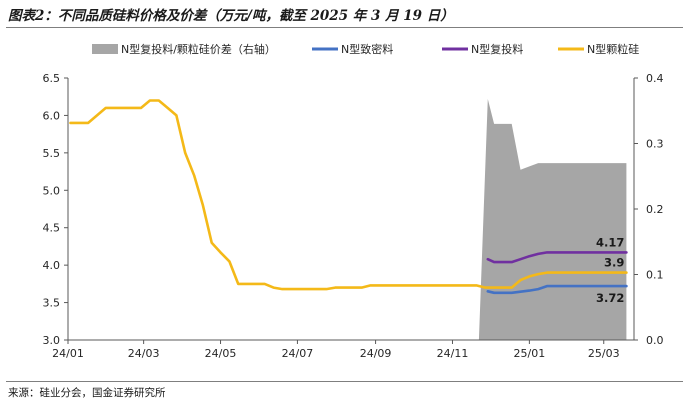  Describe the element at coordinates (221, 353) in the screenshot. I see `x-tick-label: 24/05` at that location.